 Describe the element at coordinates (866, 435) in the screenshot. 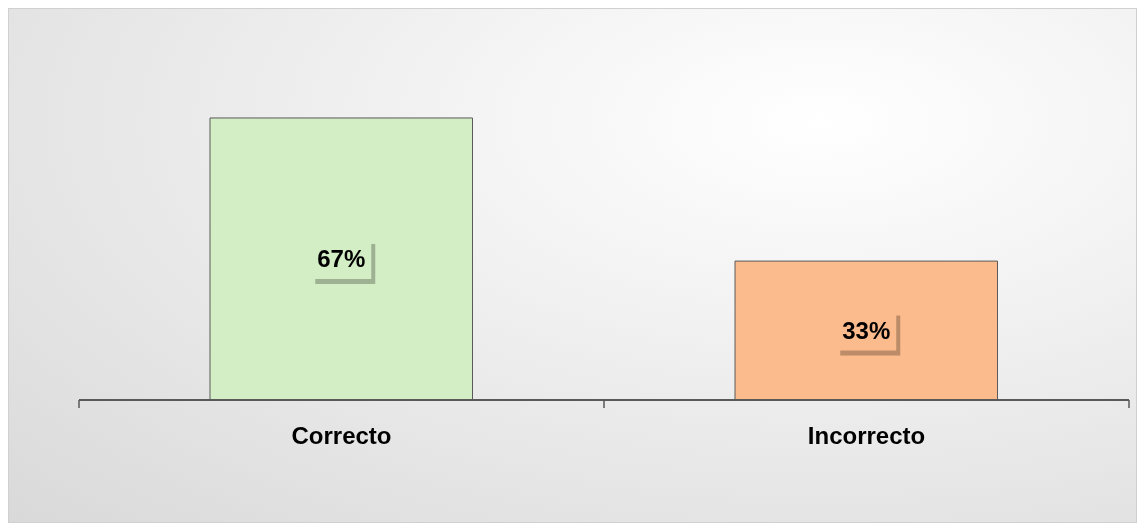

I see `x-tick-label: Incorrecto` at that location.